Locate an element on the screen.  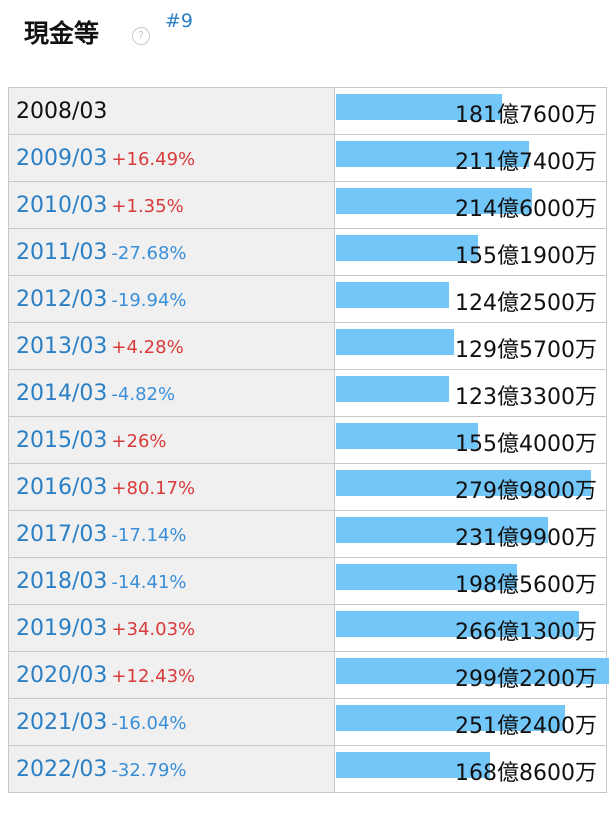
value-cell: 279億9800万 is located at coordinates (470, 487).